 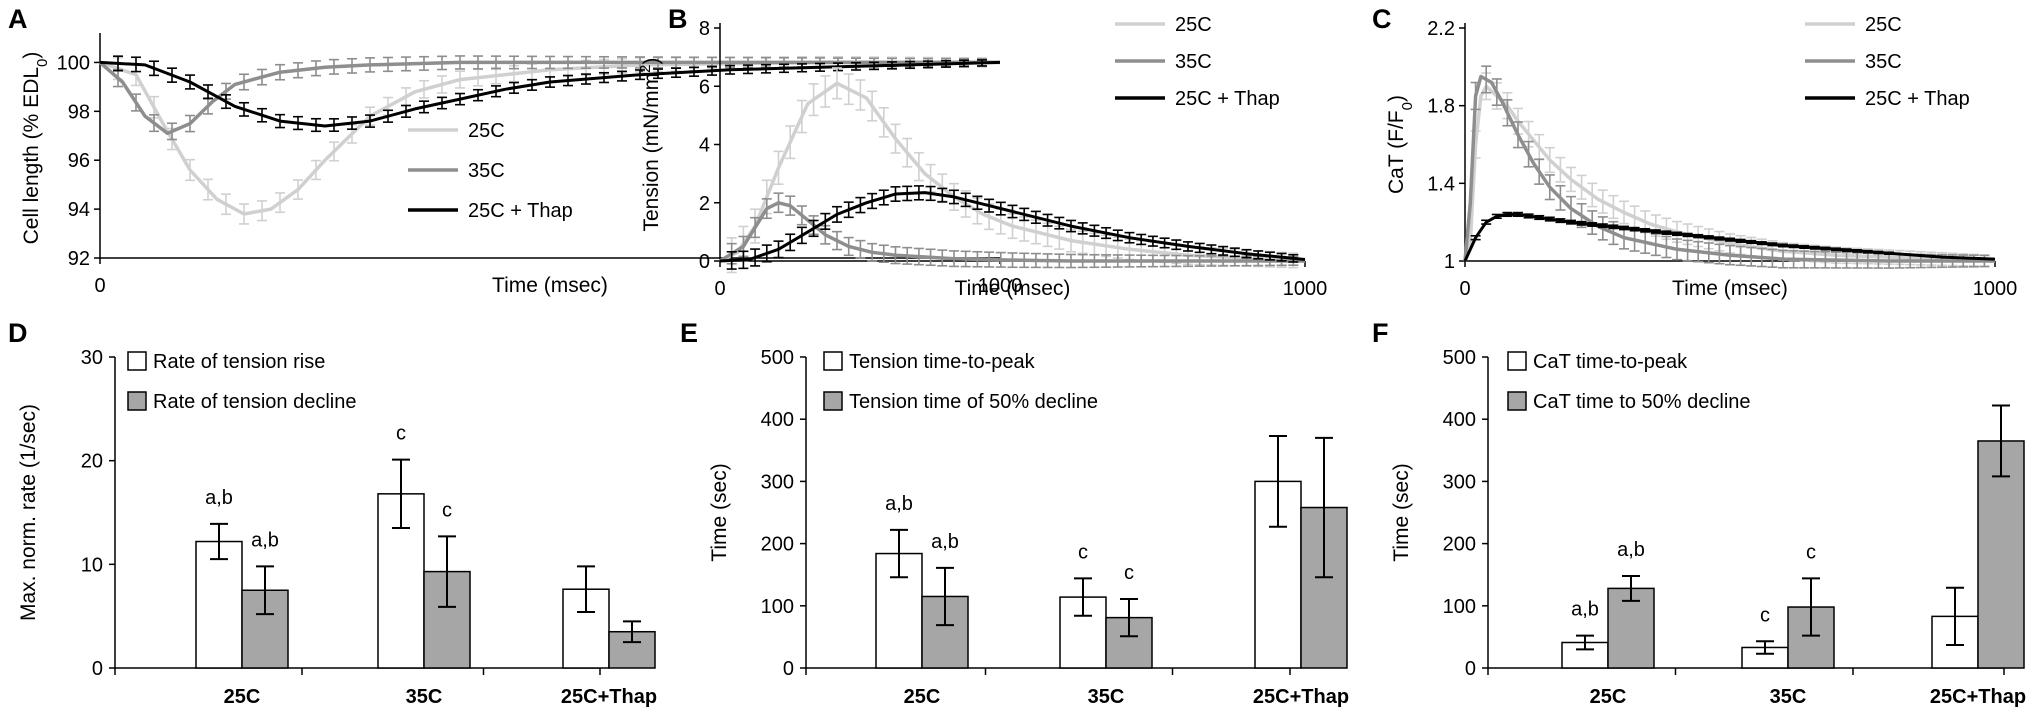 What do you see at coordinates (650, 144) in the screenshot?
I see `y-axis-label: Tension (mN/mm2)` at bounding box center [650, 144].